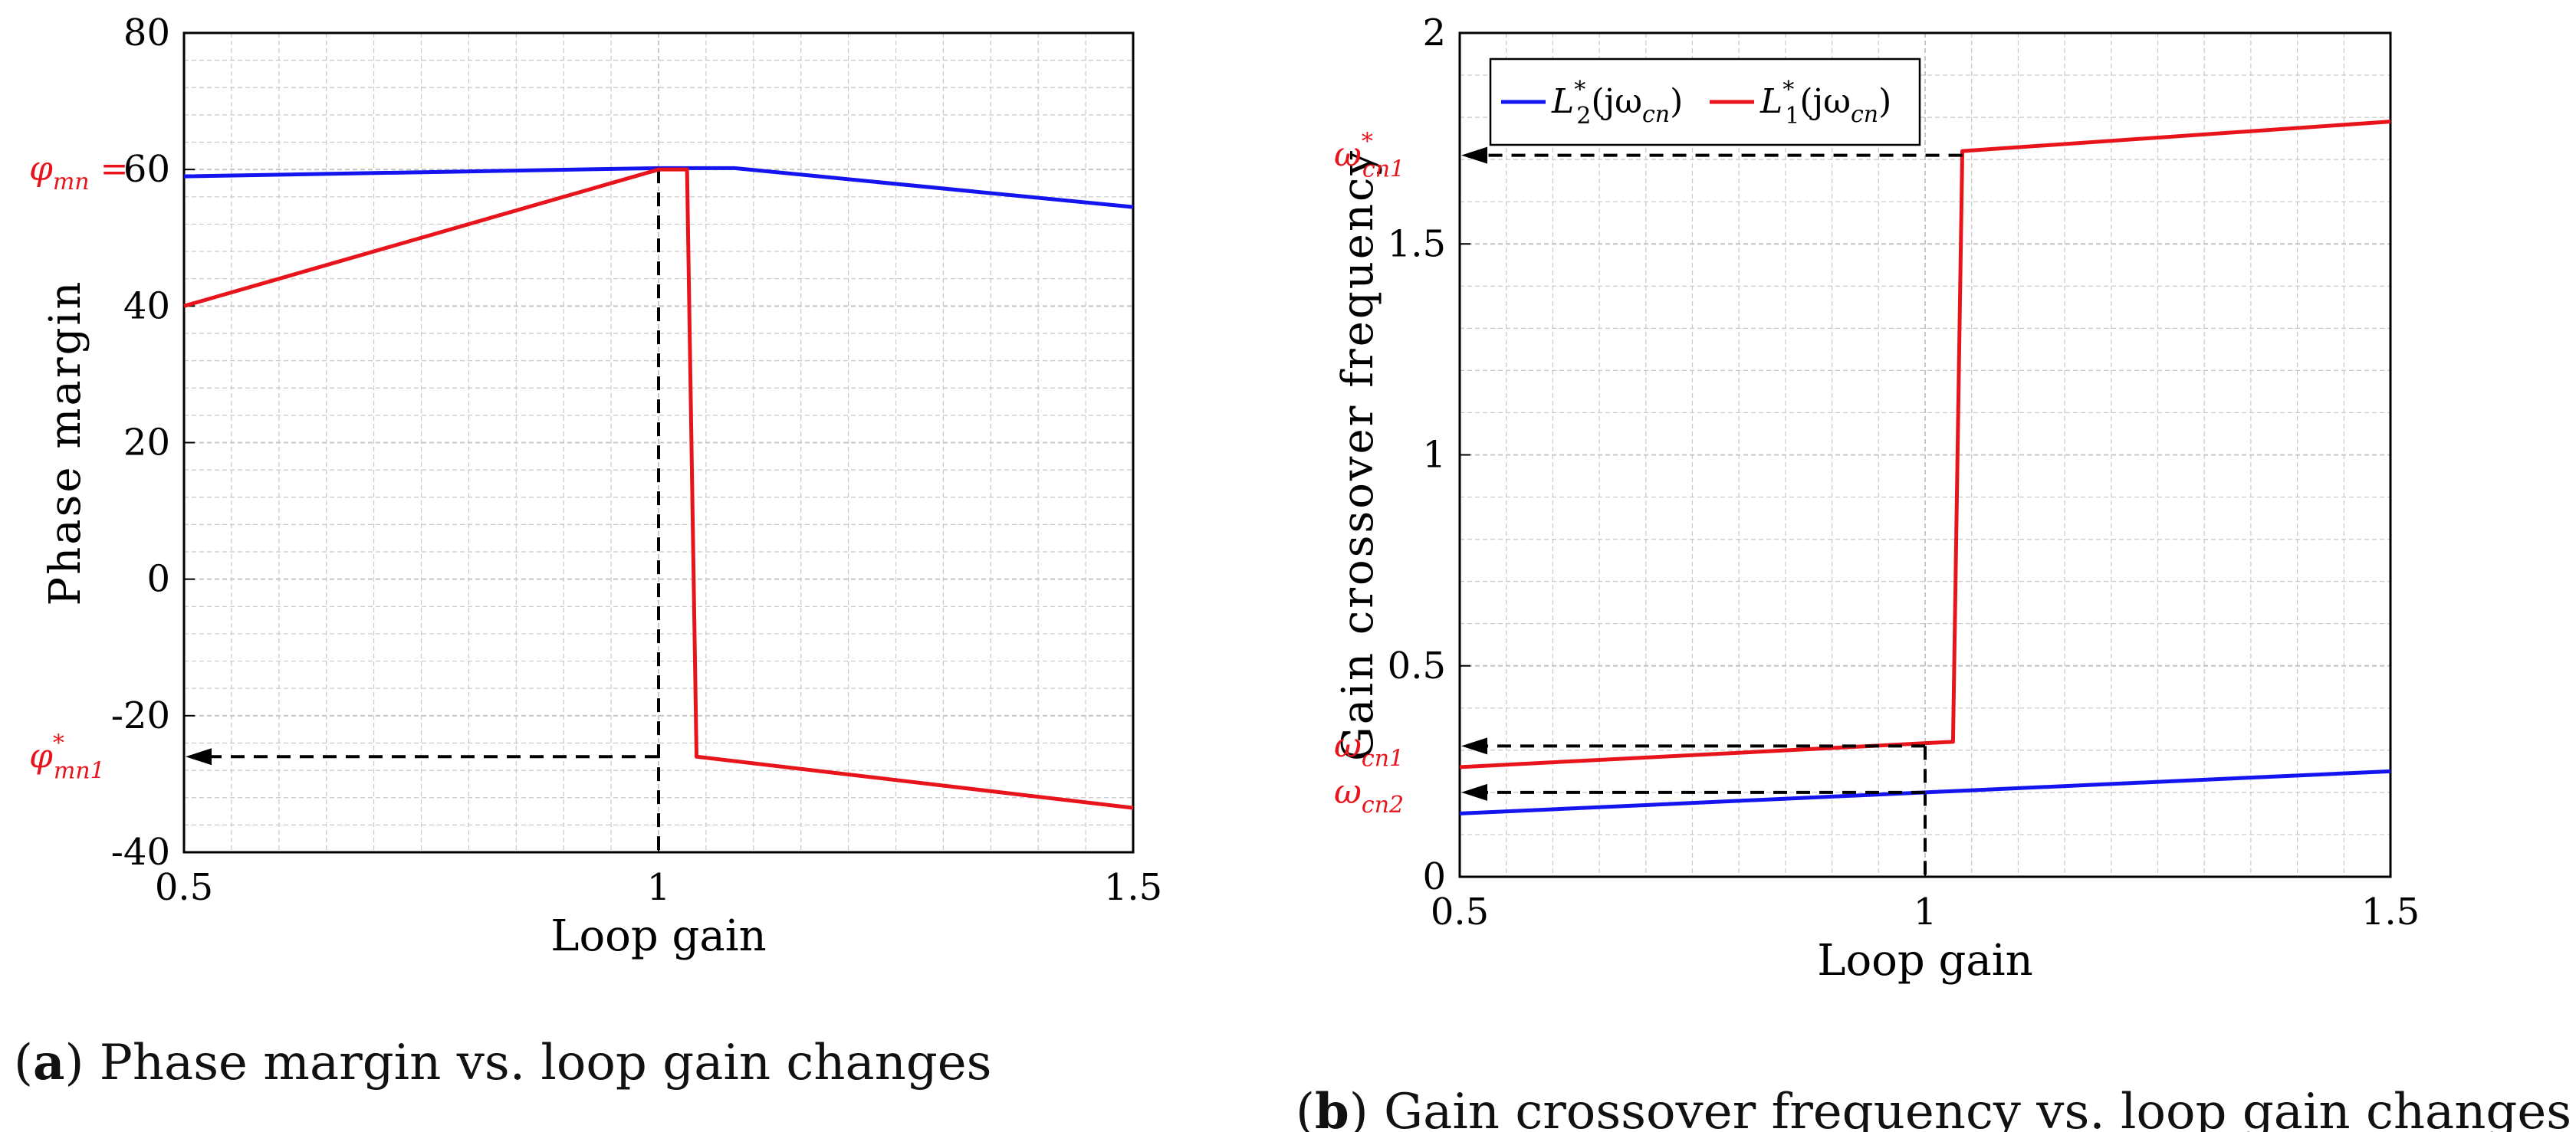 The width and height of the screenshot is (2576, 1132). I want to click on annotation-label: ω*cn1​, so click(1370, 156).